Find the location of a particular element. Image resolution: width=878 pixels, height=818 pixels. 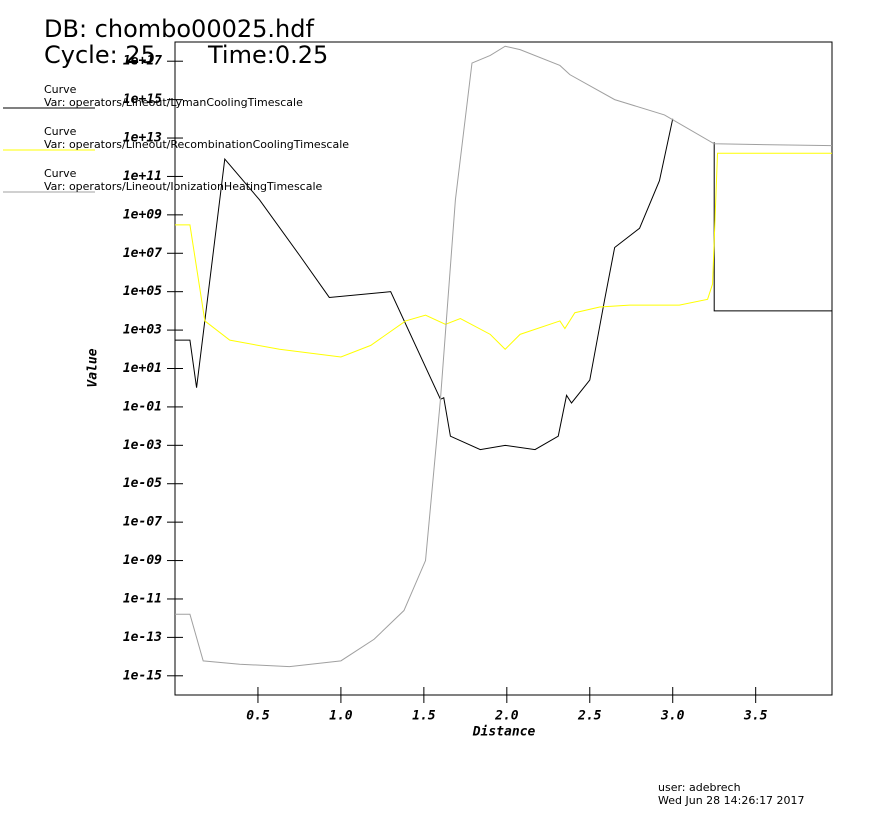

chart-title: DB: chombo00025.hdf is located at coordinates (179, 29).